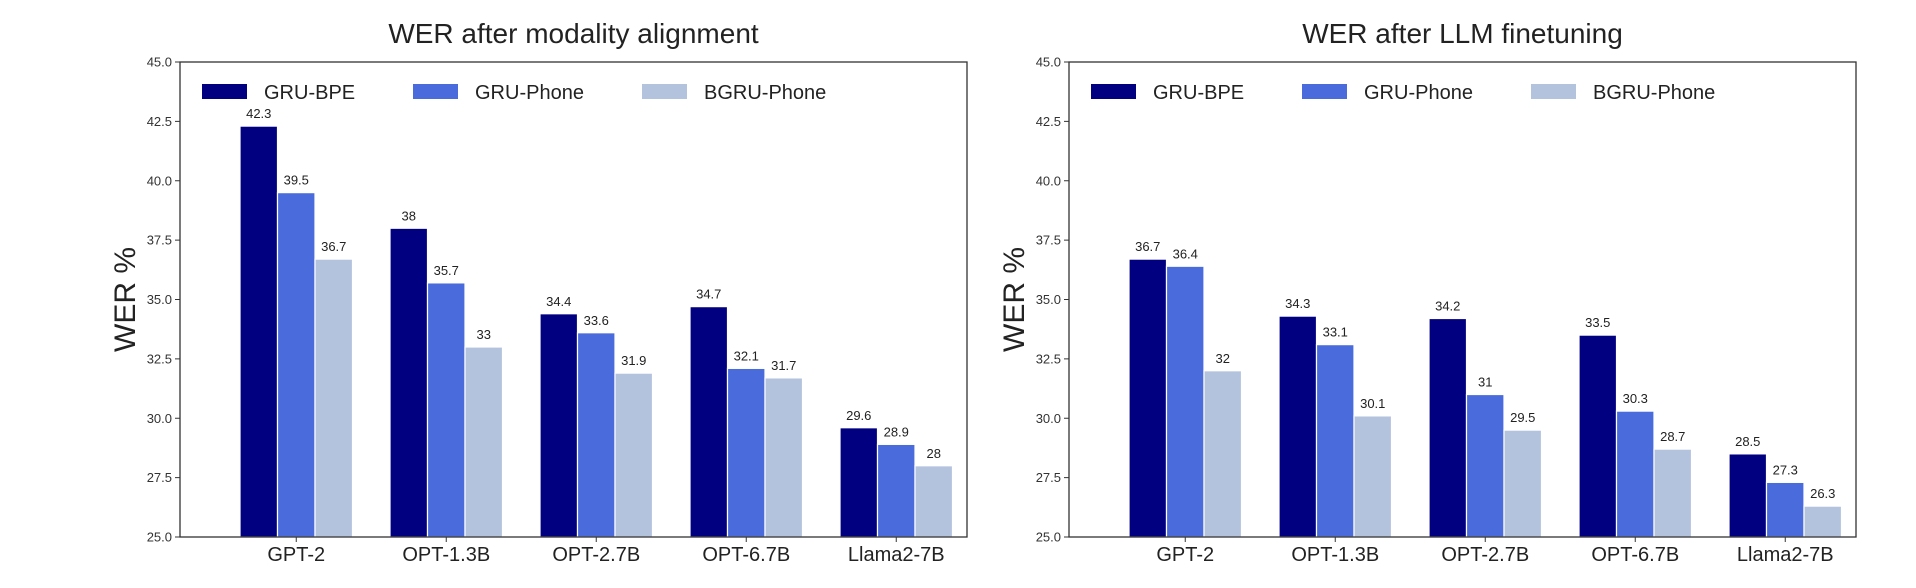 The image size is (1916, 588). Describe the element at coordinates (435, 91) in the screenshot. I see `legend-swatch-gru-phone` at that location.